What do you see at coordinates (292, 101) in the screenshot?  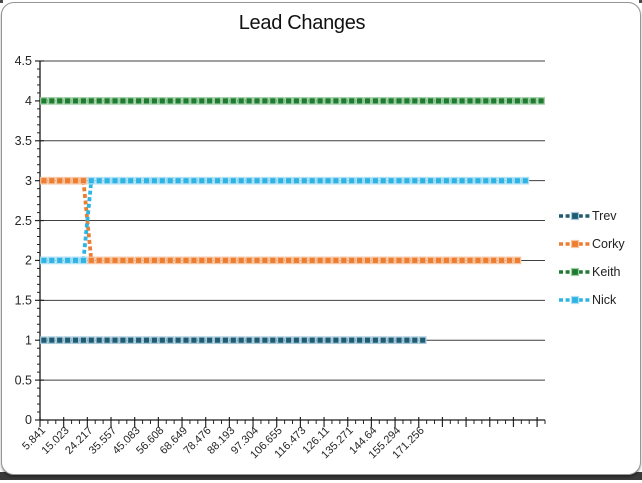 I see `series-keith` at bounding box center [292, 101].